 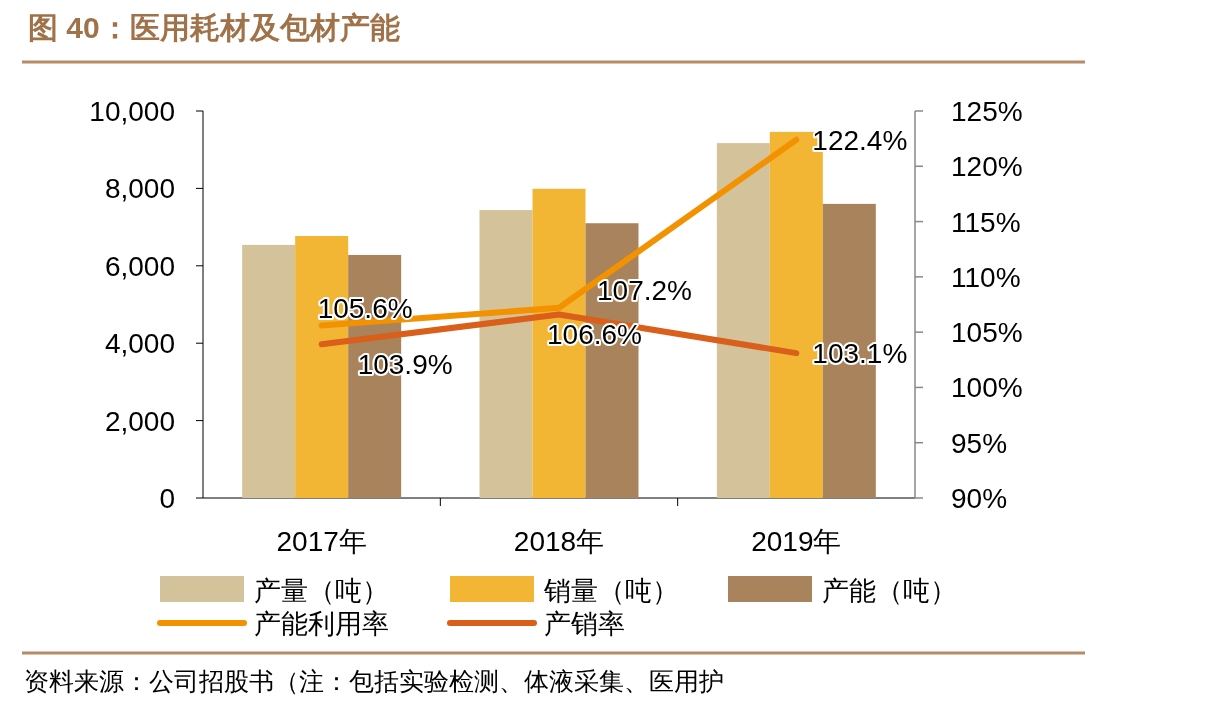 What do you see at coordinates (139, 189) in the screenshot?
I see `y-tick-label: 8,000` at bounding box center [139, 189].